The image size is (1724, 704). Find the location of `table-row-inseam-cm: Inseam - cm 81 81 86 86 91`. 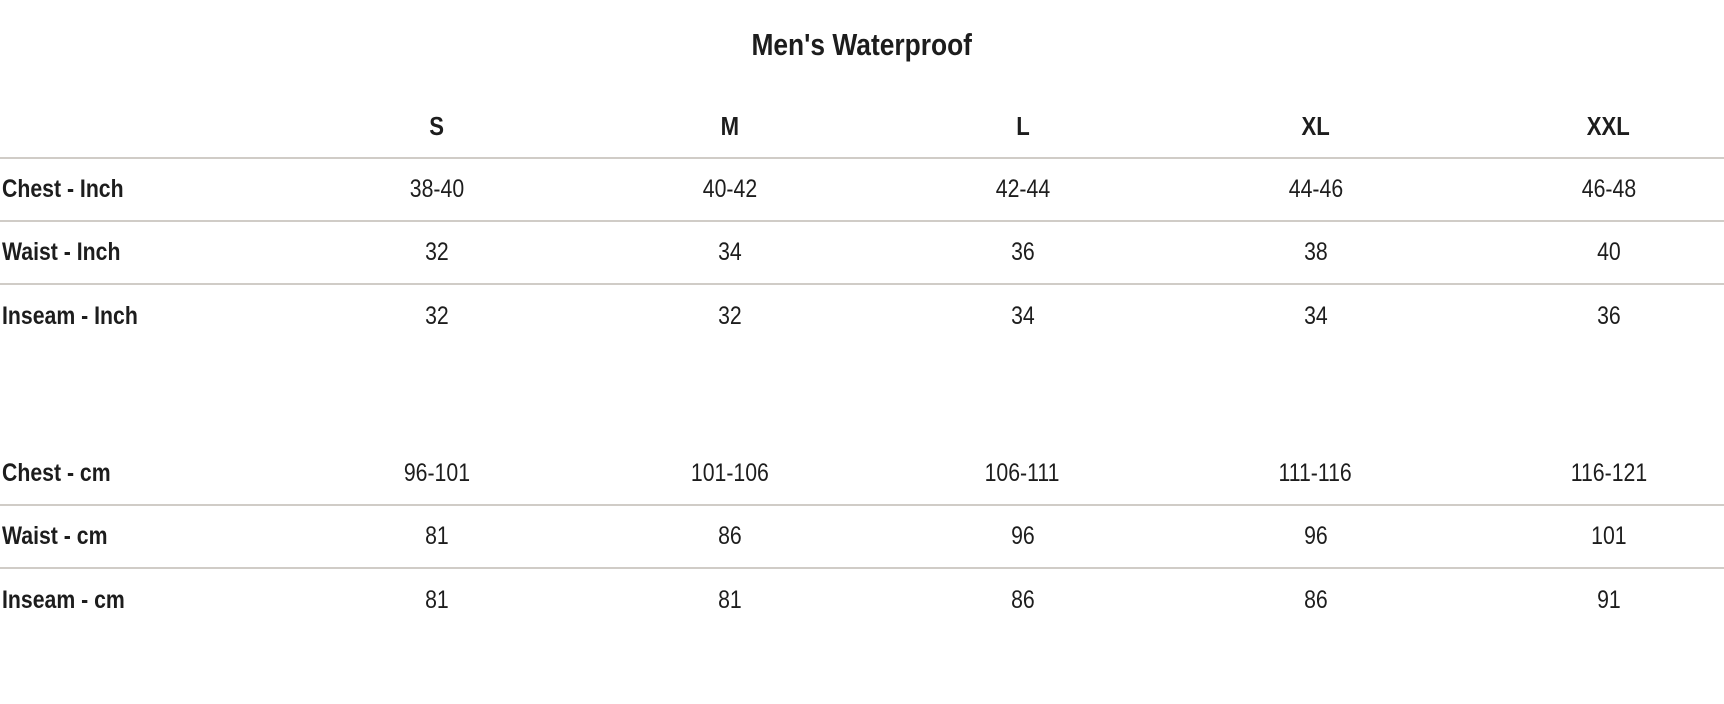

table-row-inseam-cm: Inseam - cm 81 81 86 86 91 is located at coordinates (862, 600).